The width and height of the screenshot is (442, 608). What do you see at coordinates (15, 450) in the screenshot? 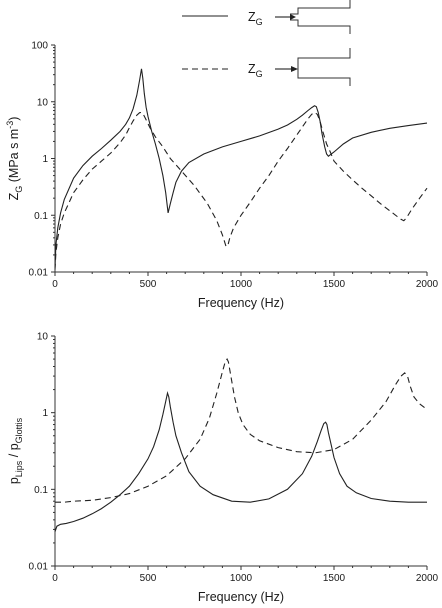
I see `y-axis-label: pLips / pGlottis` at bounding box center [15, 450].